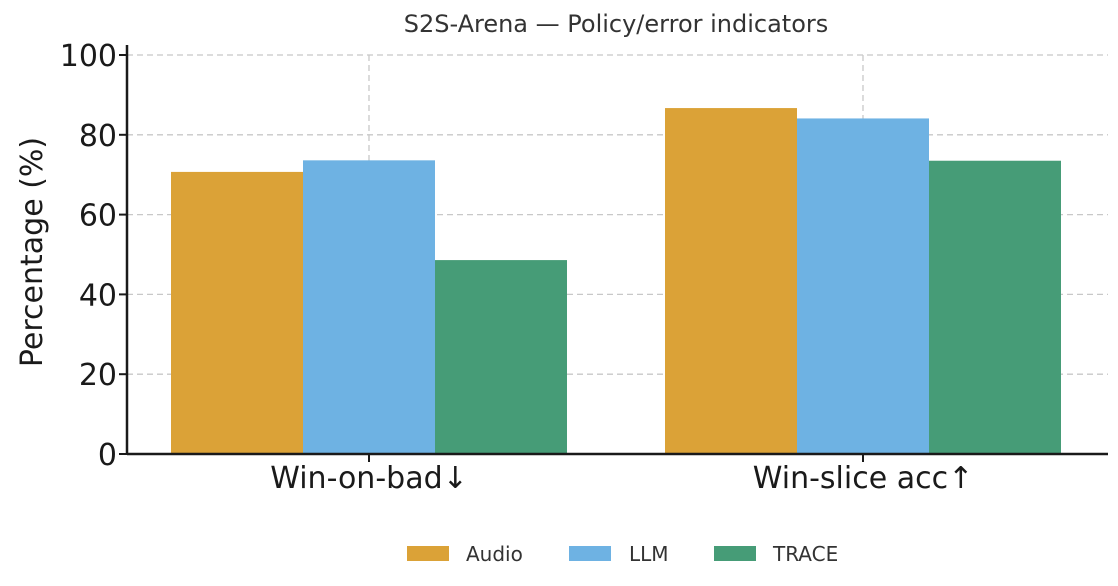 The height and width of the screenshot is (586, 1118). I want to click on legend-label: TRACE, so click(805, 554).